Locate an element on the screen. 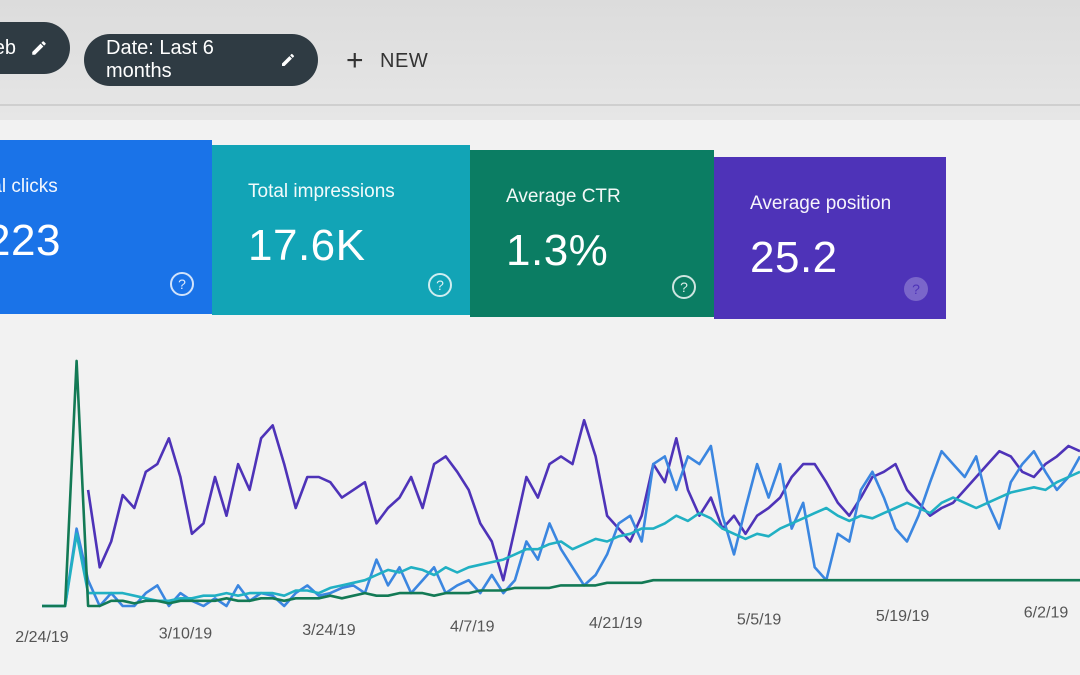  web-filter-chip: eb is located at coordinates (35, 48).